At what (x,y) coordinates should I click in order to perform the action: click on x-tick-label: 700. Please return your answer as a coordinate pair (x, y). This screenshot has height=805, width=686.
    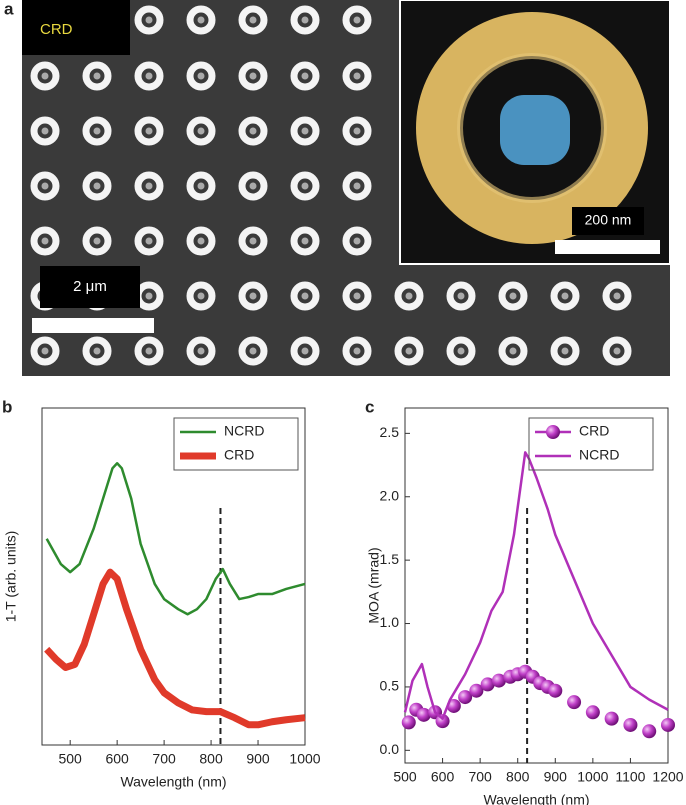
    Looking at the image, I should click on (480, 777).